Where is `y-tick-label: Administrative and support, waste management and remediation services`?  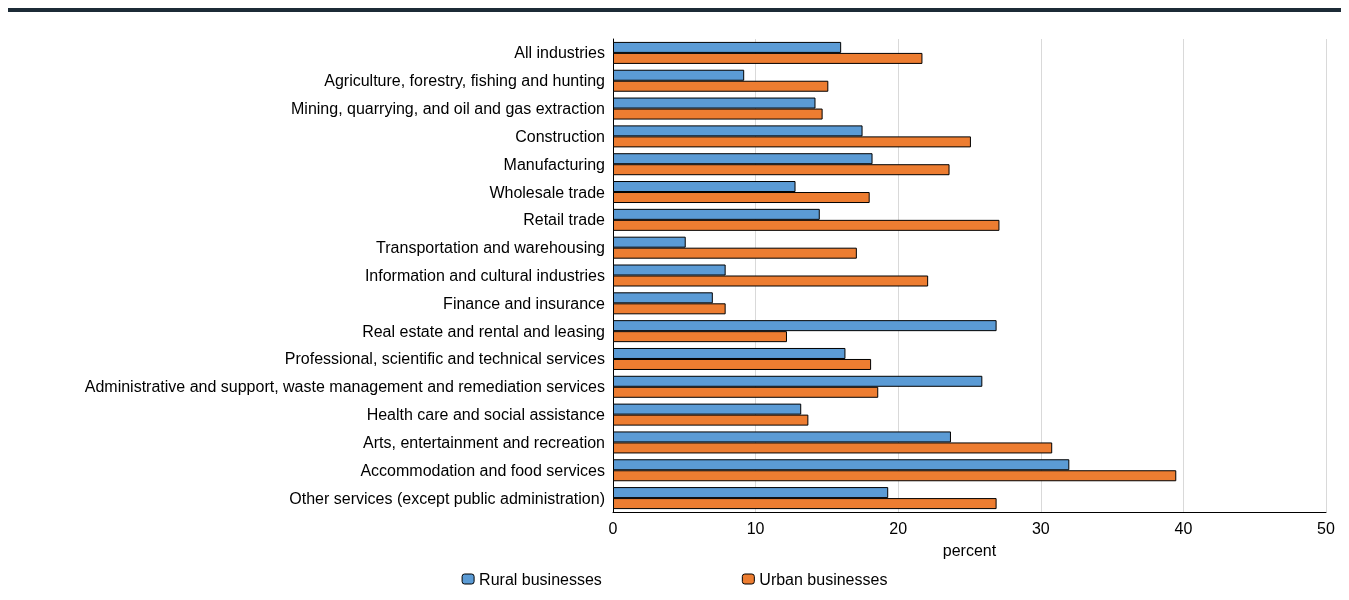 y-tick-label: Administrative and support, waste management and remediation services is located at coordinates (344, 387).